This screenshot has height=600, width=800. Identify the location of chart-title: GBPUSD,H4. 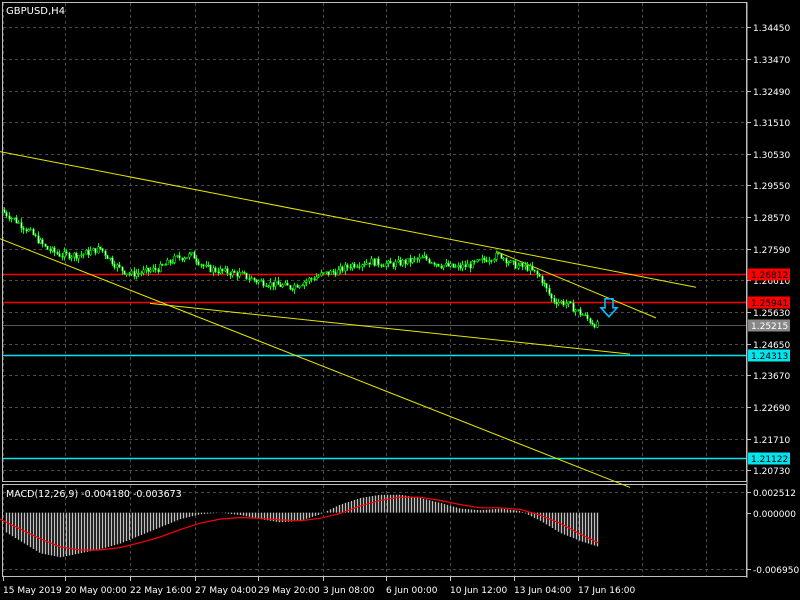
(35, 11).